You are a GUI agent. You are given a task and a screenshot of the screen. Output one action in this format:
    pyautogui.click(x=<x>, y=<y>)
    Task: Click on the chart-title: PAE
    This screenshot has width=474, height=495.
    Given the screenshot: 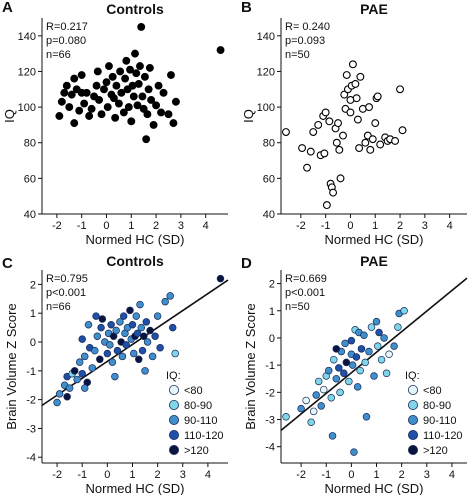 What is the action you would take?
    pyautogui.click(x=374, y=9)
    